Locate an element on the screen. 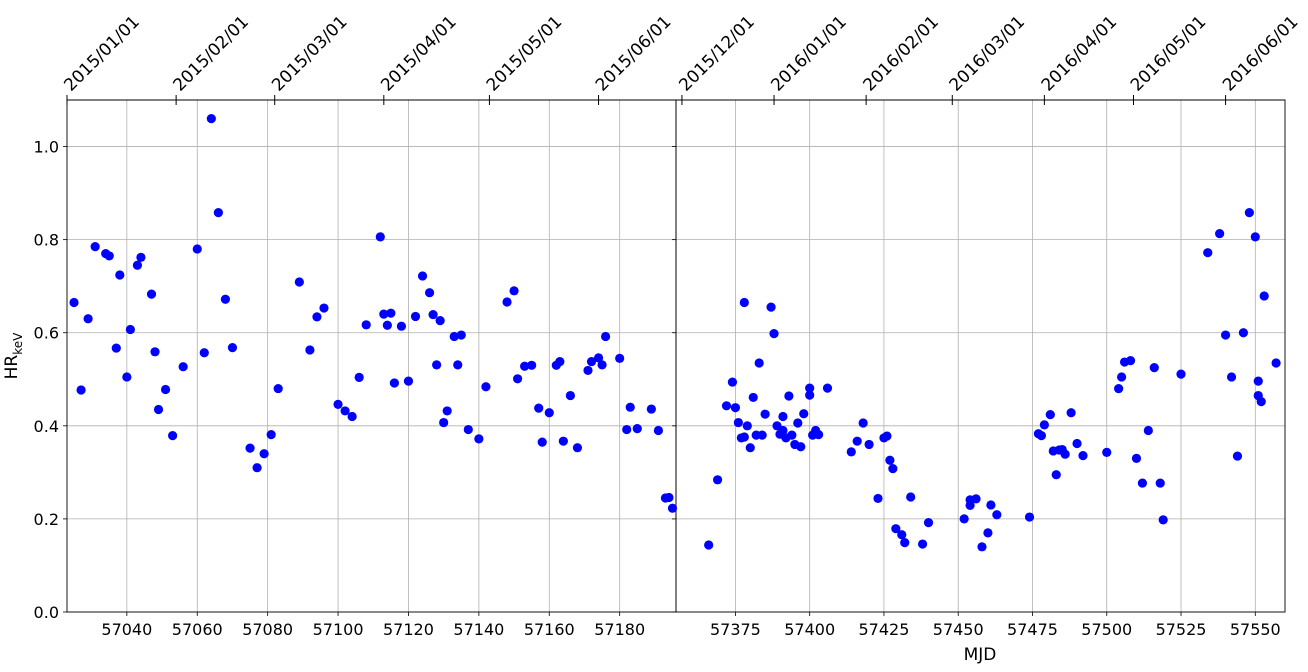 The image size is (1308, 672). y-tick-label: 0.6 is located at coordinates (46, 333).